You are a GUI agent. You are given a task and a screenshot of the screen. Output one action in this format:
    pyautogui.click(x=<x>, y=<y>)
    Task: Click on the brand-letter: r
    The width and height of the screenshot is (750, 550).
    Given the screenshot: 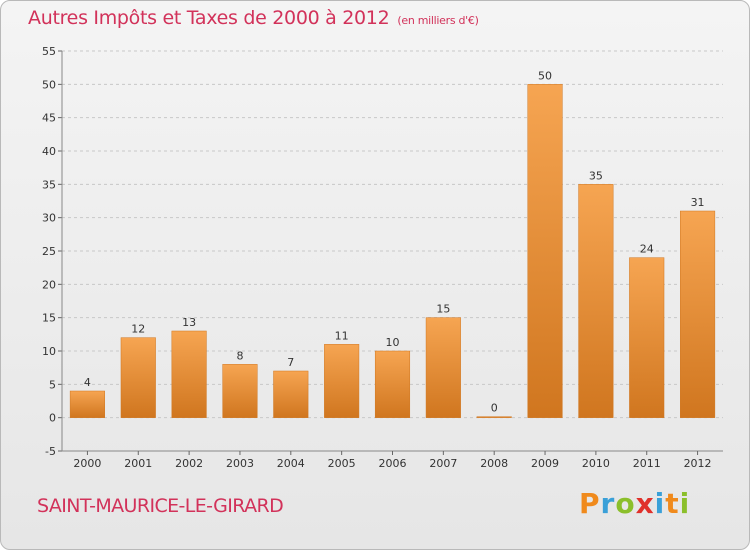 What is the action you would take?
    pyautogui.click(x=608, y=503)
    